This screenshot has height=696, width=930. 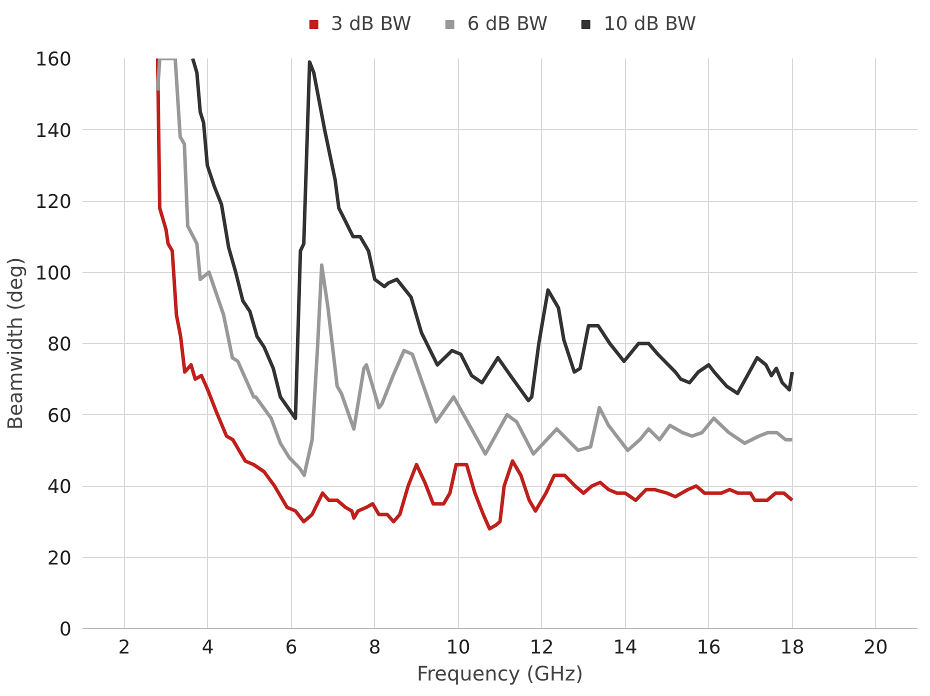 What do you see at coordinates (53, 273) in the screenshot?
I see `y-tick-label: 100` at bounding box center [53, 273].